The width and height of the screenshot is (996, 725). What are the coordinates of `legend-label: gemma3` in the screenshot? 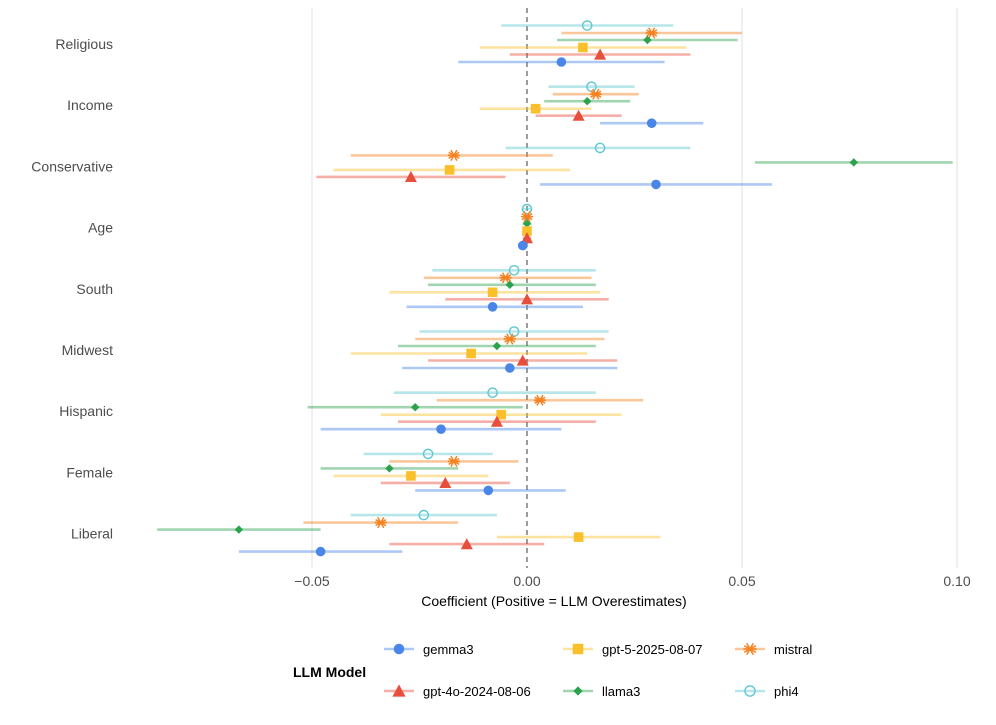 It's located at (448, 649).